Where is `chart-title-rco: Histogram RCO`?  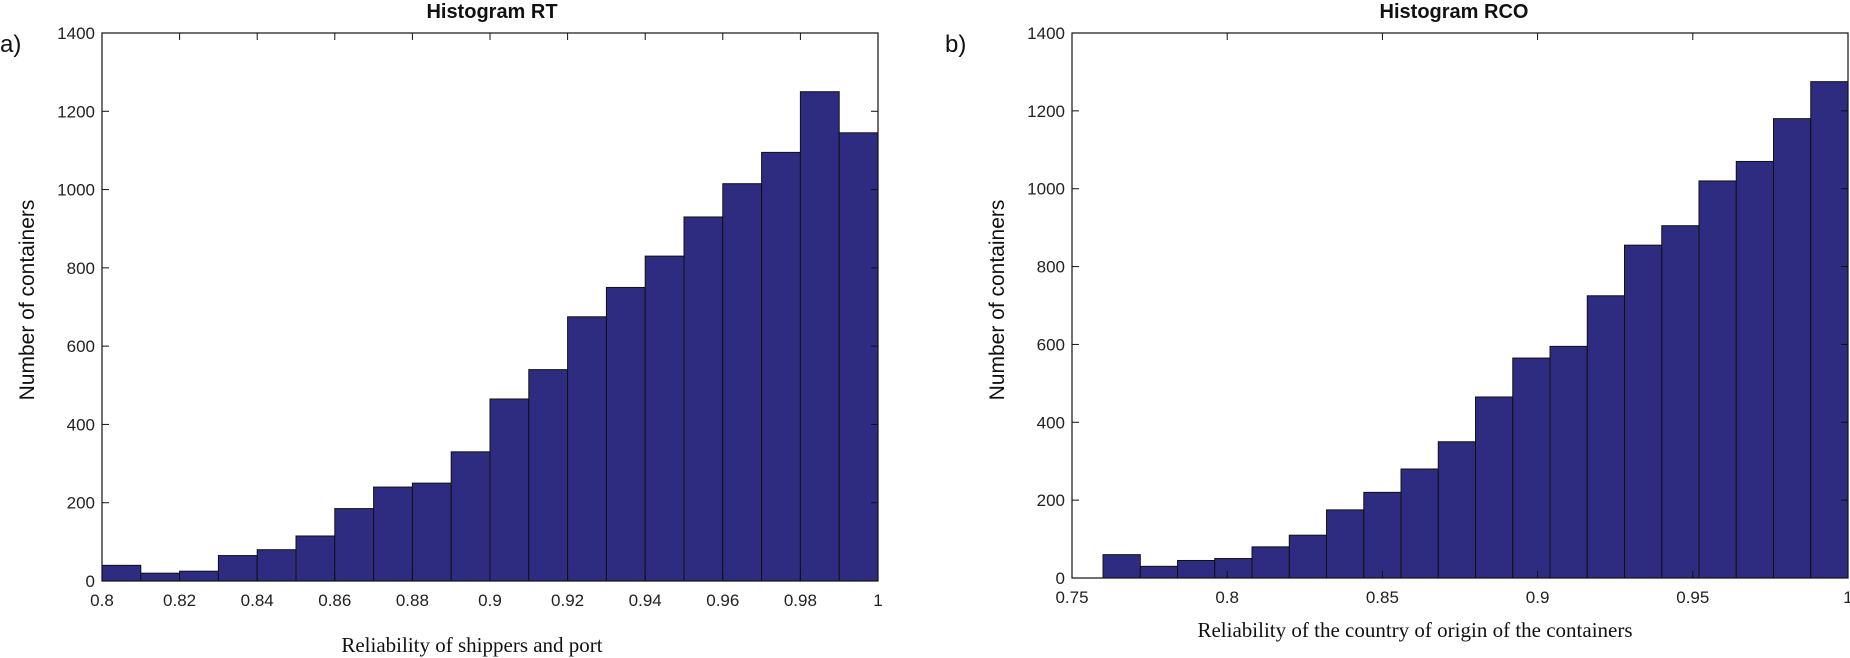
chart-title-rco: Histogram RCO is located at coordinates (1454, 12).